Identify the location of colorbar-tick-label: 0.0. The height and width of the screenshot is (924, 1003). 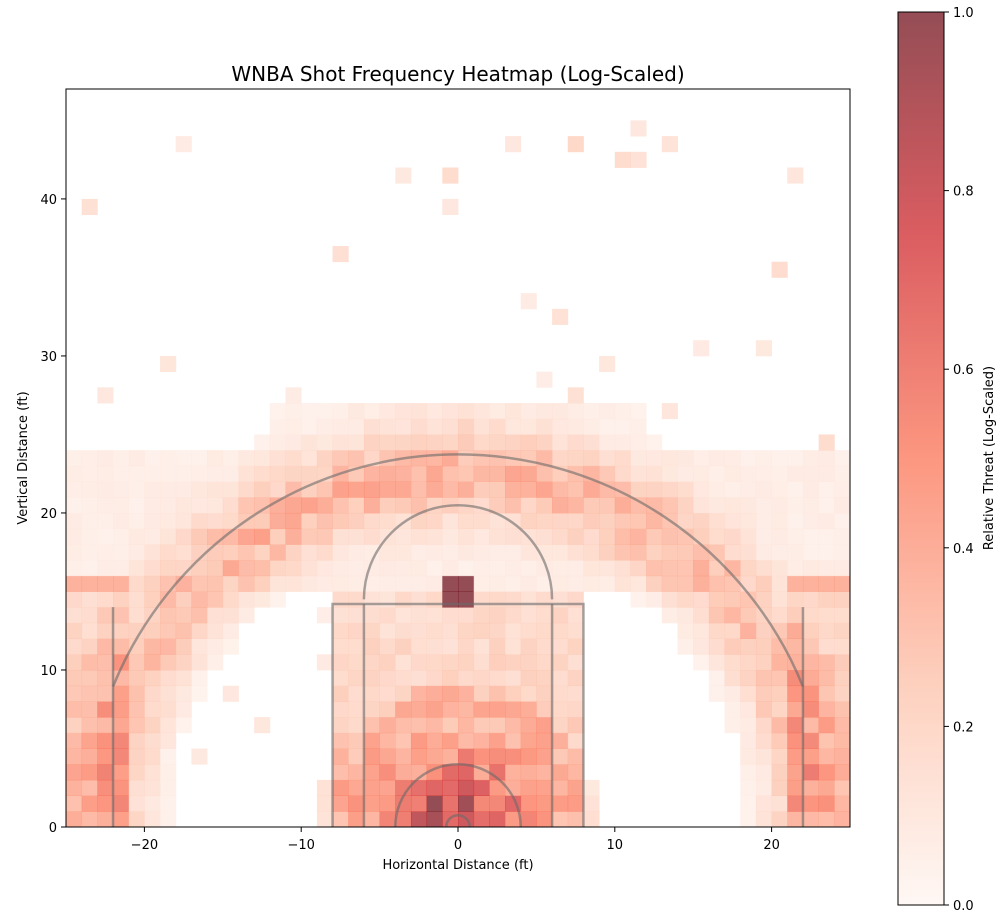
(963, 906).